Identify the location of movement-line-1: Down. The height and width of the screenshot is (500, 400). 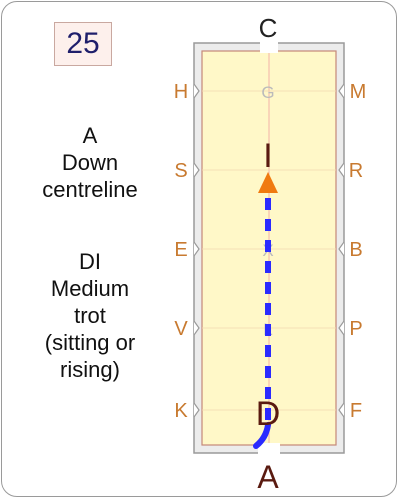
(90, 162).